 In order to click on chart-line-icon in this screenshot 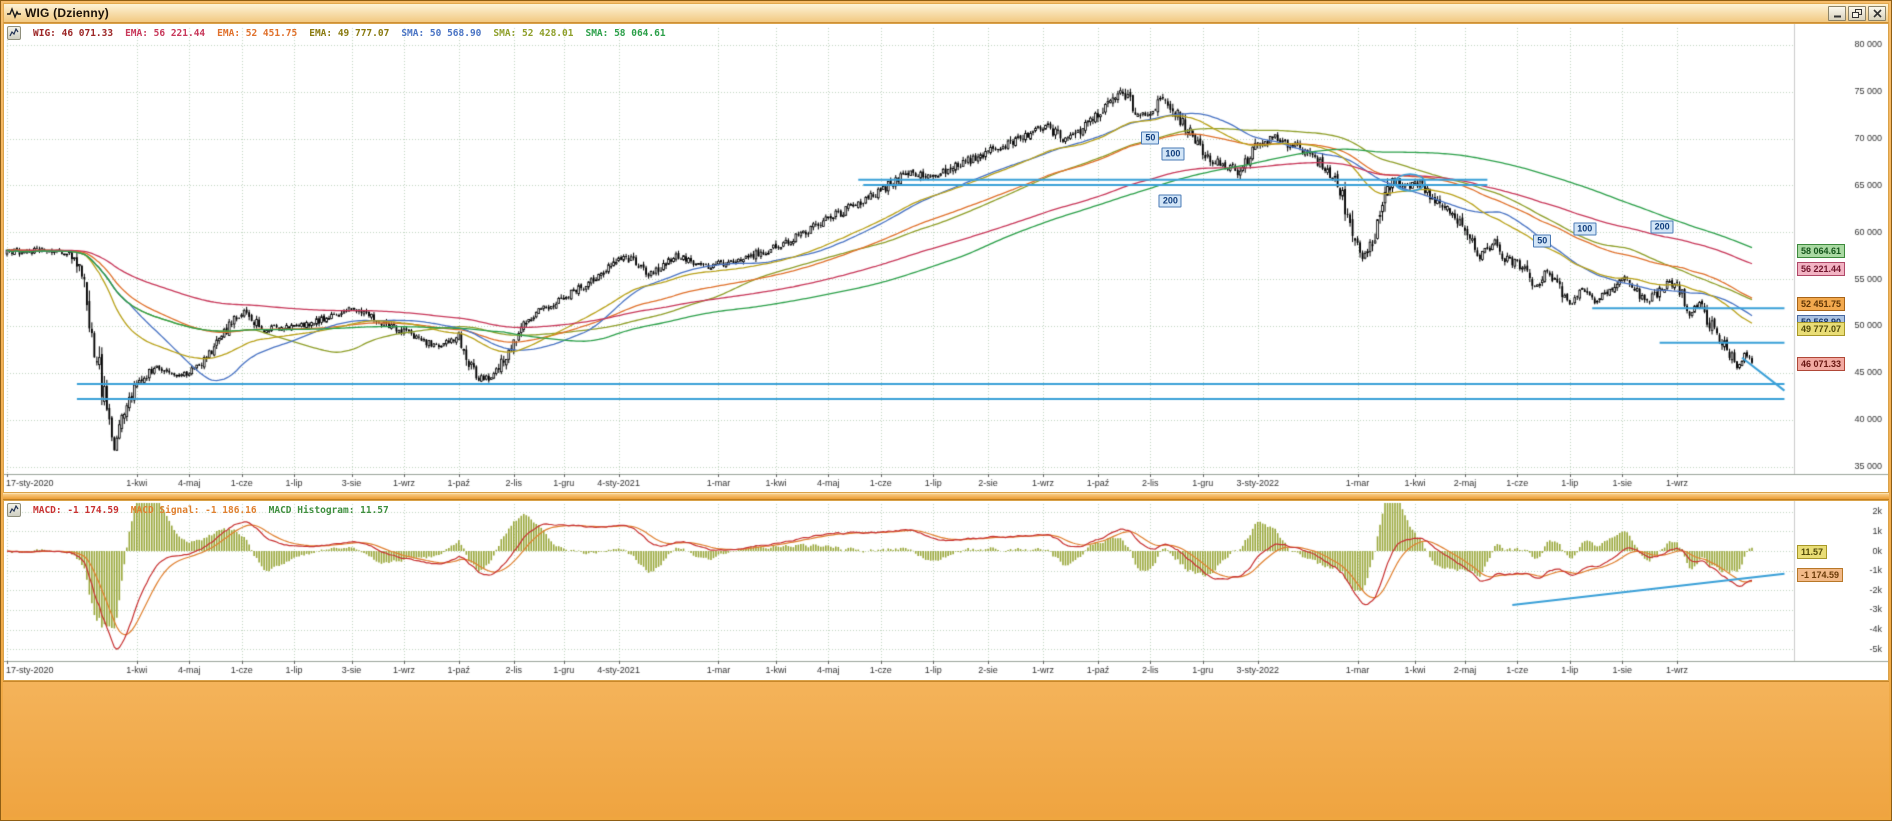, I will do `click(14, 13)`.